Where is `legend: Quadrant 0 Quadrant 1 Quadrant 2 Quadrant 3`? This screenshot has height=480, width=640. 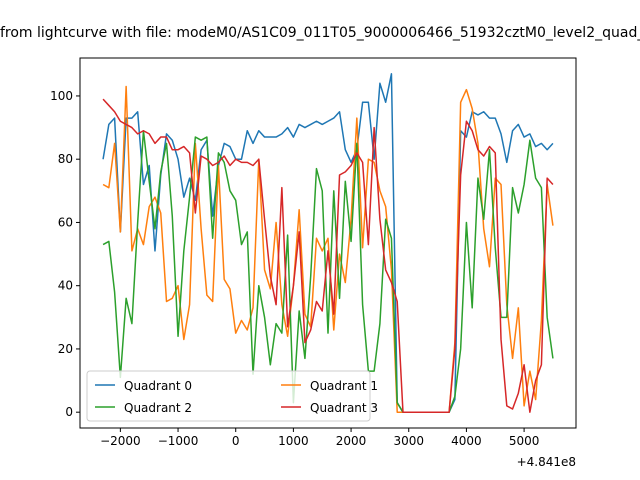
legend: Quadrant 0 Quadrant 1 Quadrant 2 Quadrant 3 is located at coordinates (232, 396).